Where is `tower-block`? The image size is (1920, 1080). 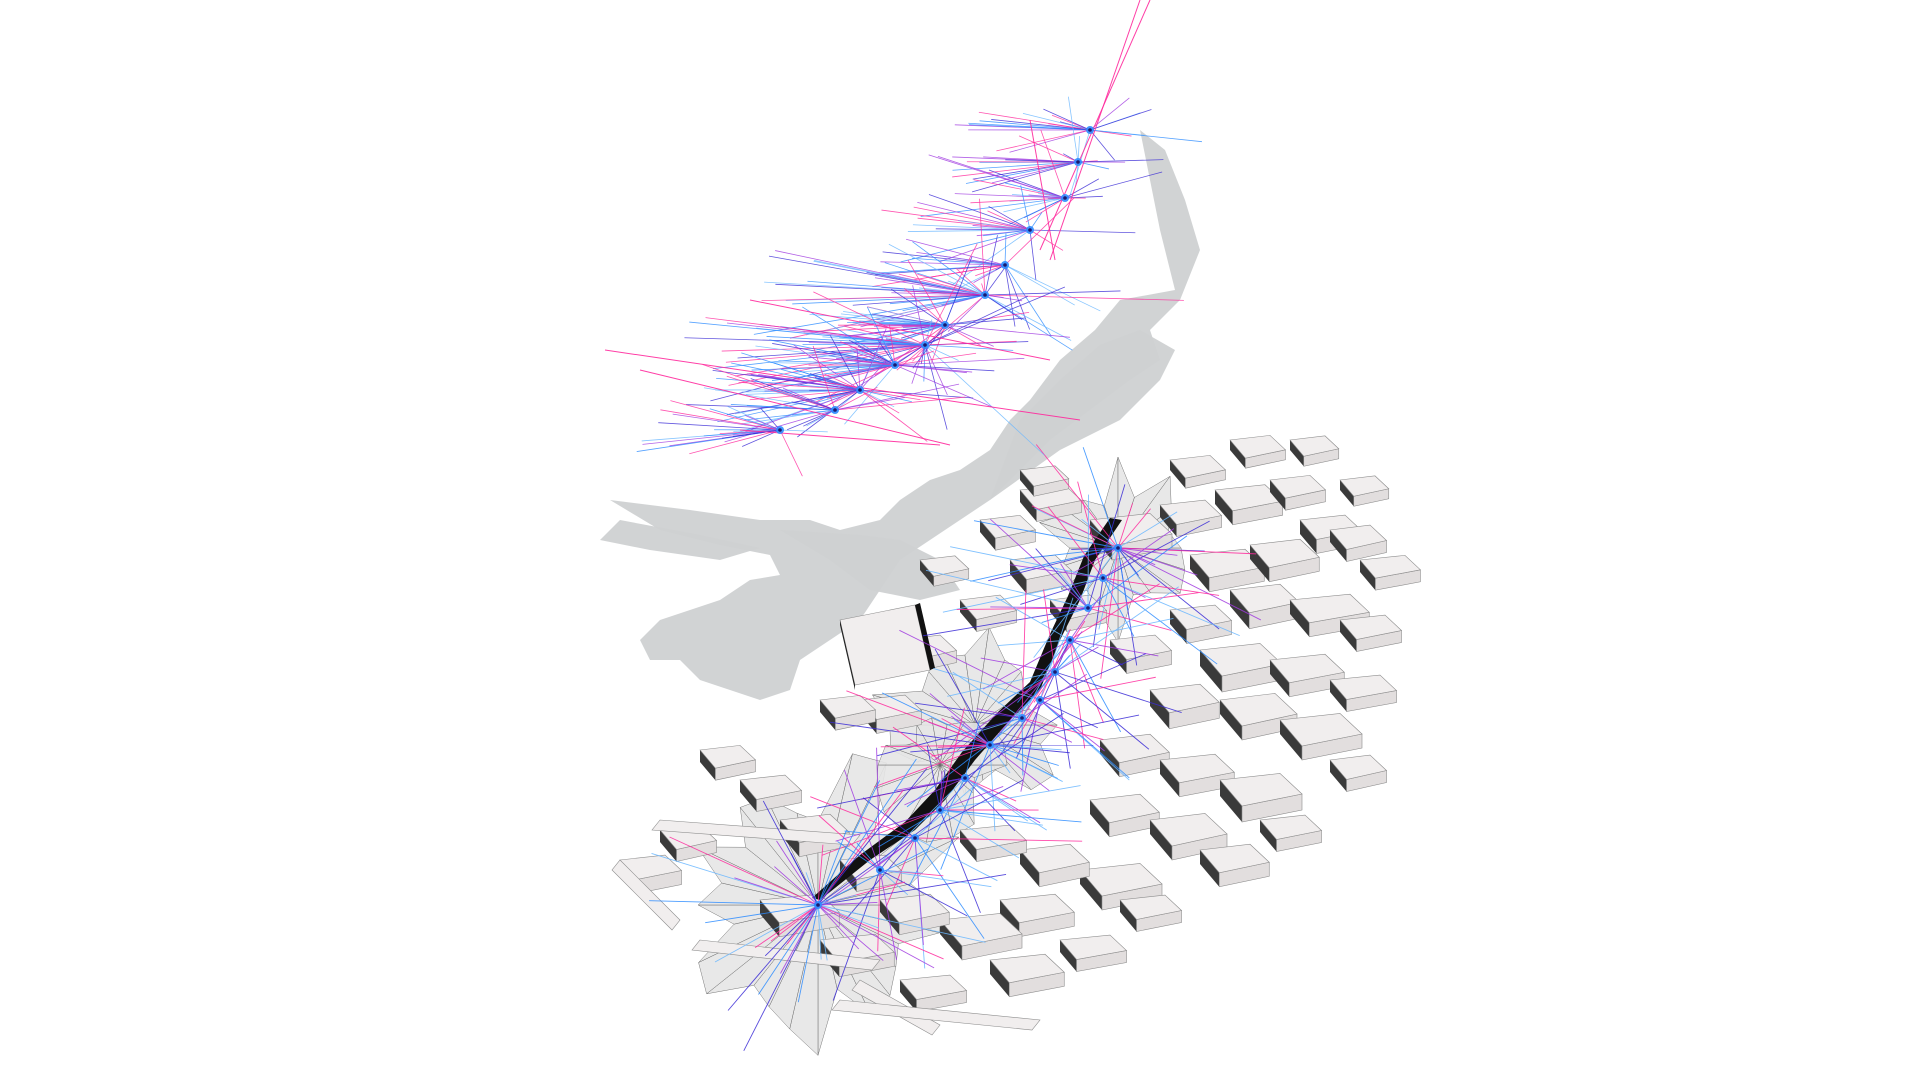 tower-block is located at coordinates (887, 646).